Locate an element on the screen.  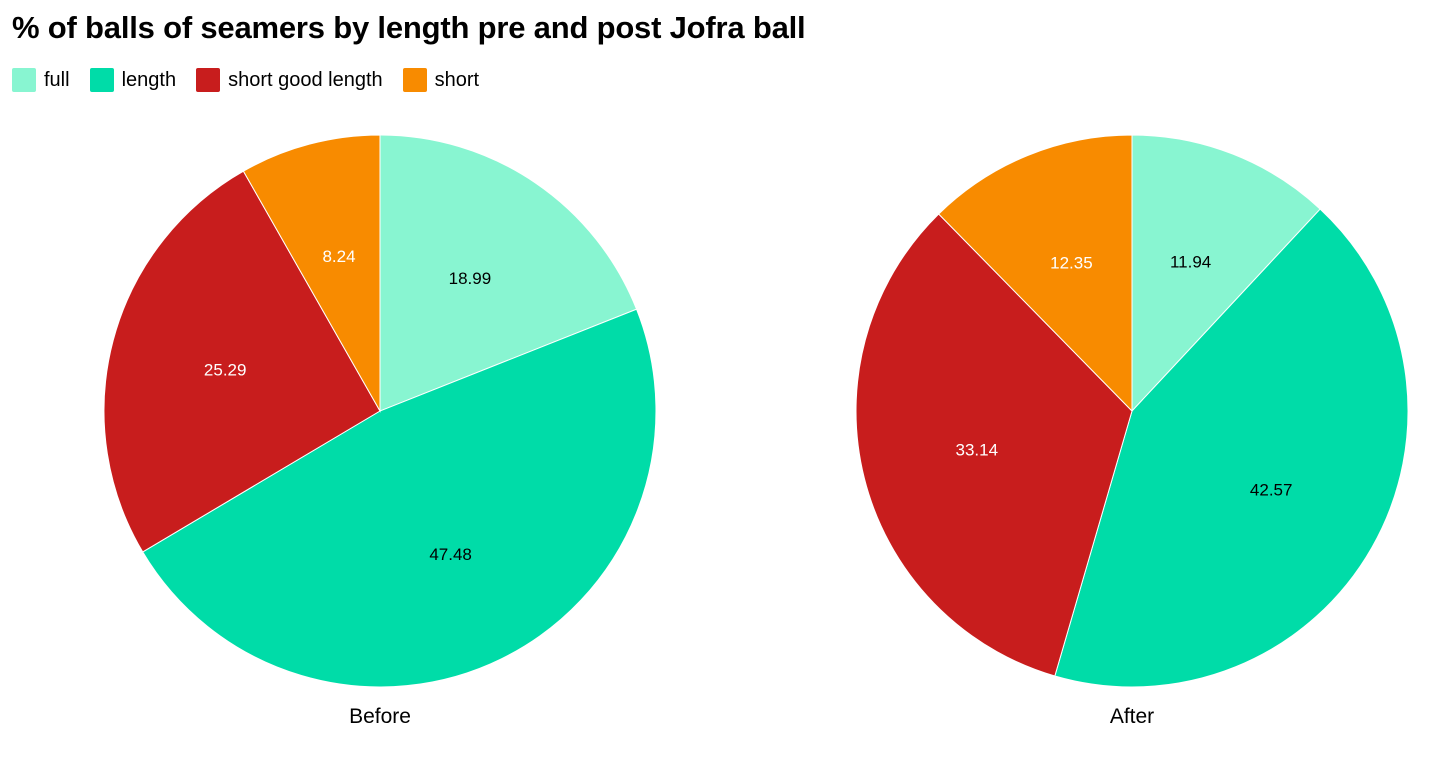
pie-slice-before-short-good-length is located at coordinates (242, 361).